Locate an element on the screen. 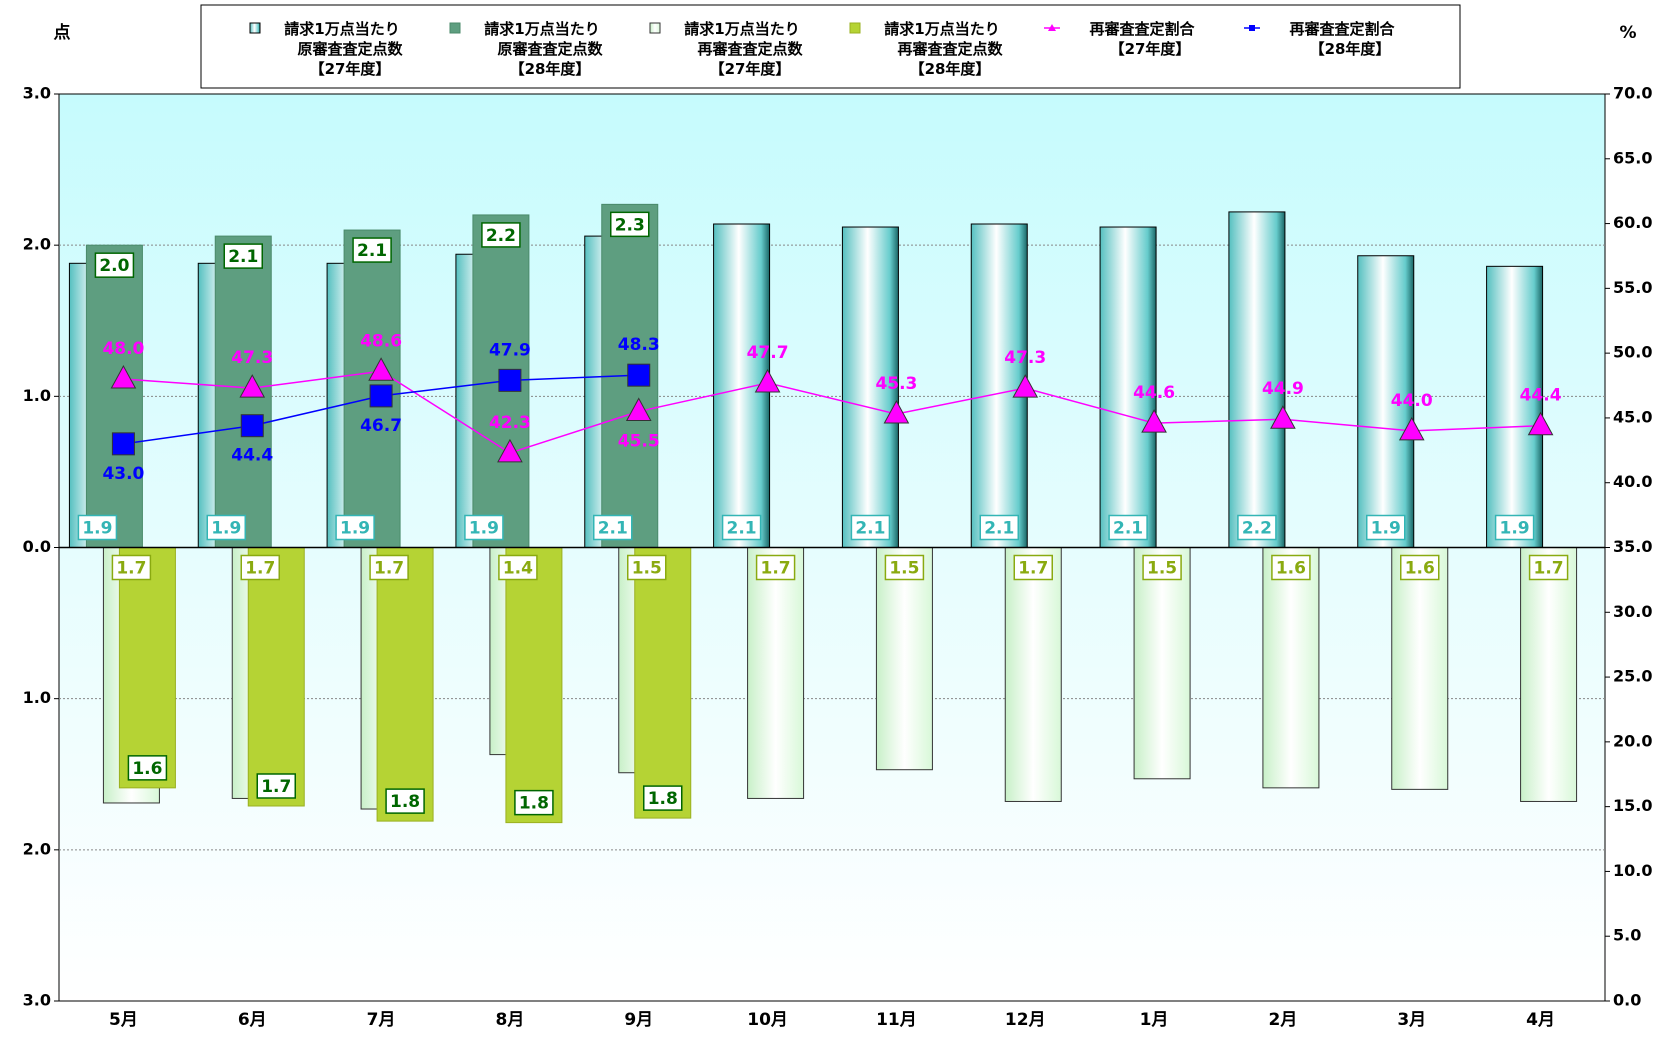  line is located at coordinates (832, 412).